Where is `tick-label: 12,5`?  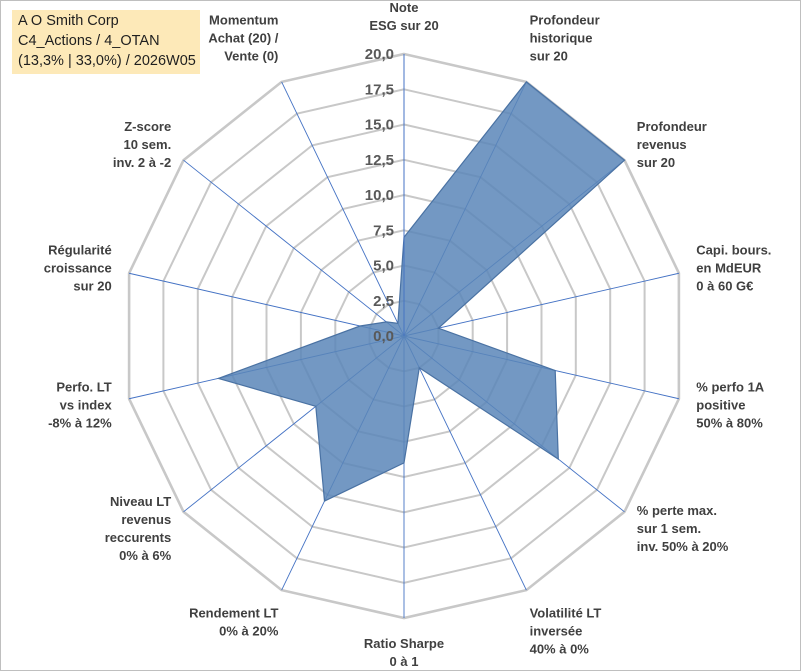 tick-label: 12,5 is located at coordinates (379, 160).